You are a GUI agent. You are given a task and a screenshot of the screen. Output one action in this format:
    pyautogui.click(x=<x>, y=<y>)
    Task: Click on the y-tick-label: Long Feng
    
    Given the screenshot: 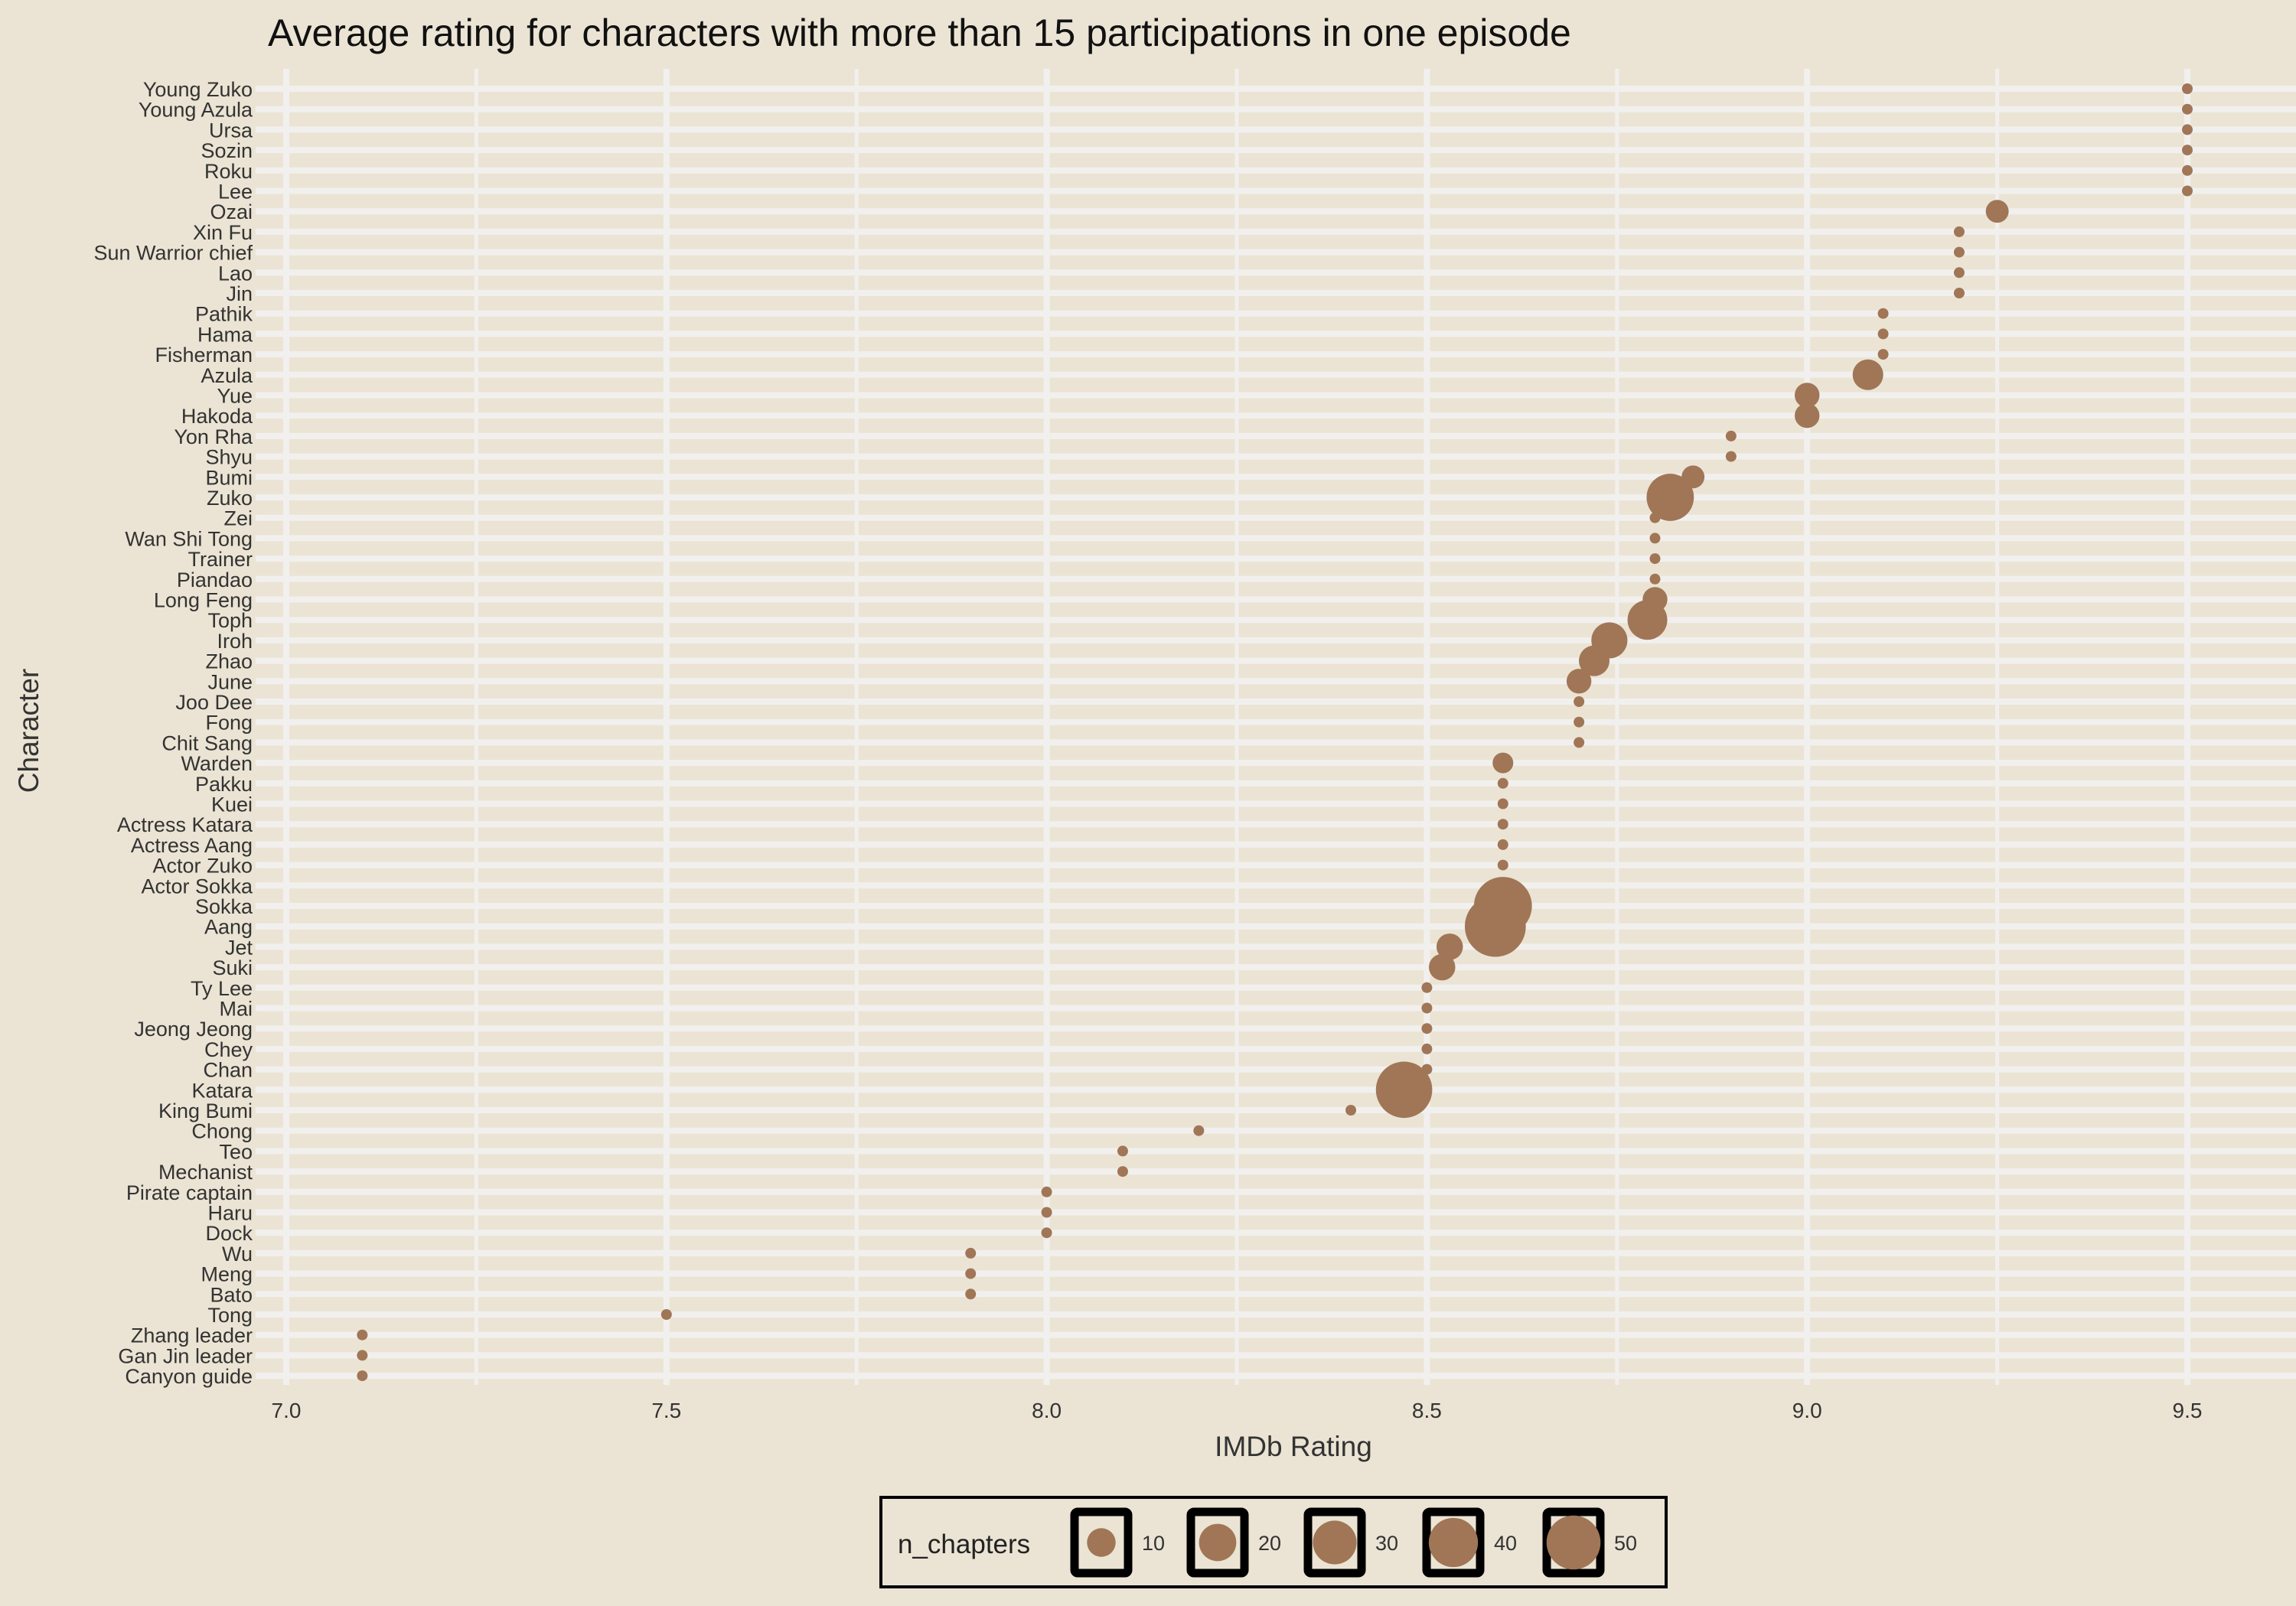 What is the action you would take?
    pyautogui.click(x=203, y=600)
    